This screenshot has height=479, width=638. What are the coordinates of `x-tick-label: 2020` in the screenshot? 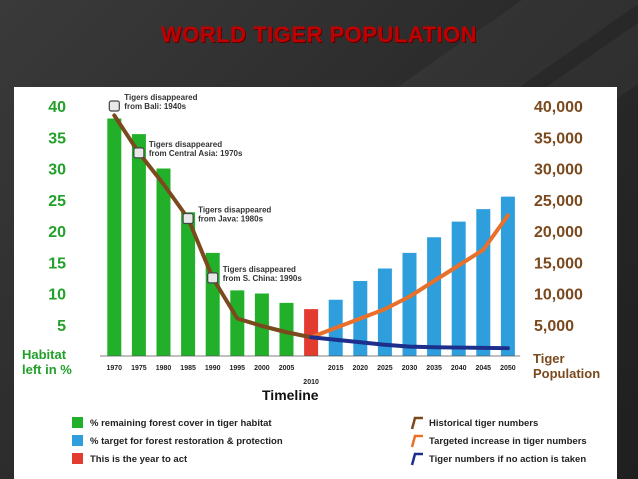 It's located at (361, 368).